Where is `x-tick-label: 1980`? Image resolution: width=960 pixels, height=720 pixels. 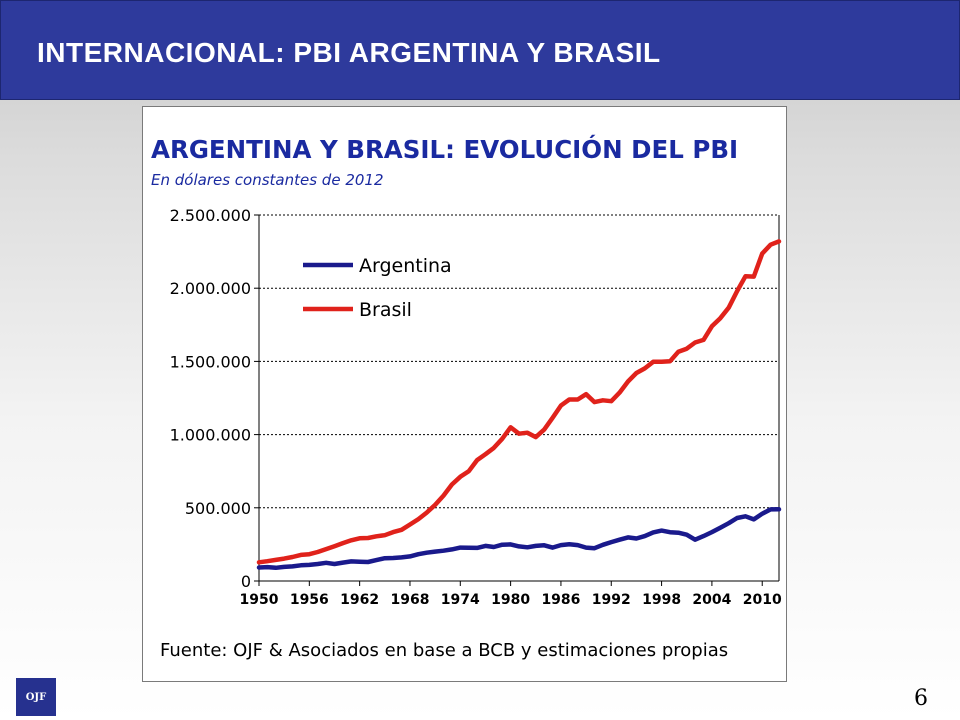
x-tick-label: 1980 is located at coordinates (510, 600).